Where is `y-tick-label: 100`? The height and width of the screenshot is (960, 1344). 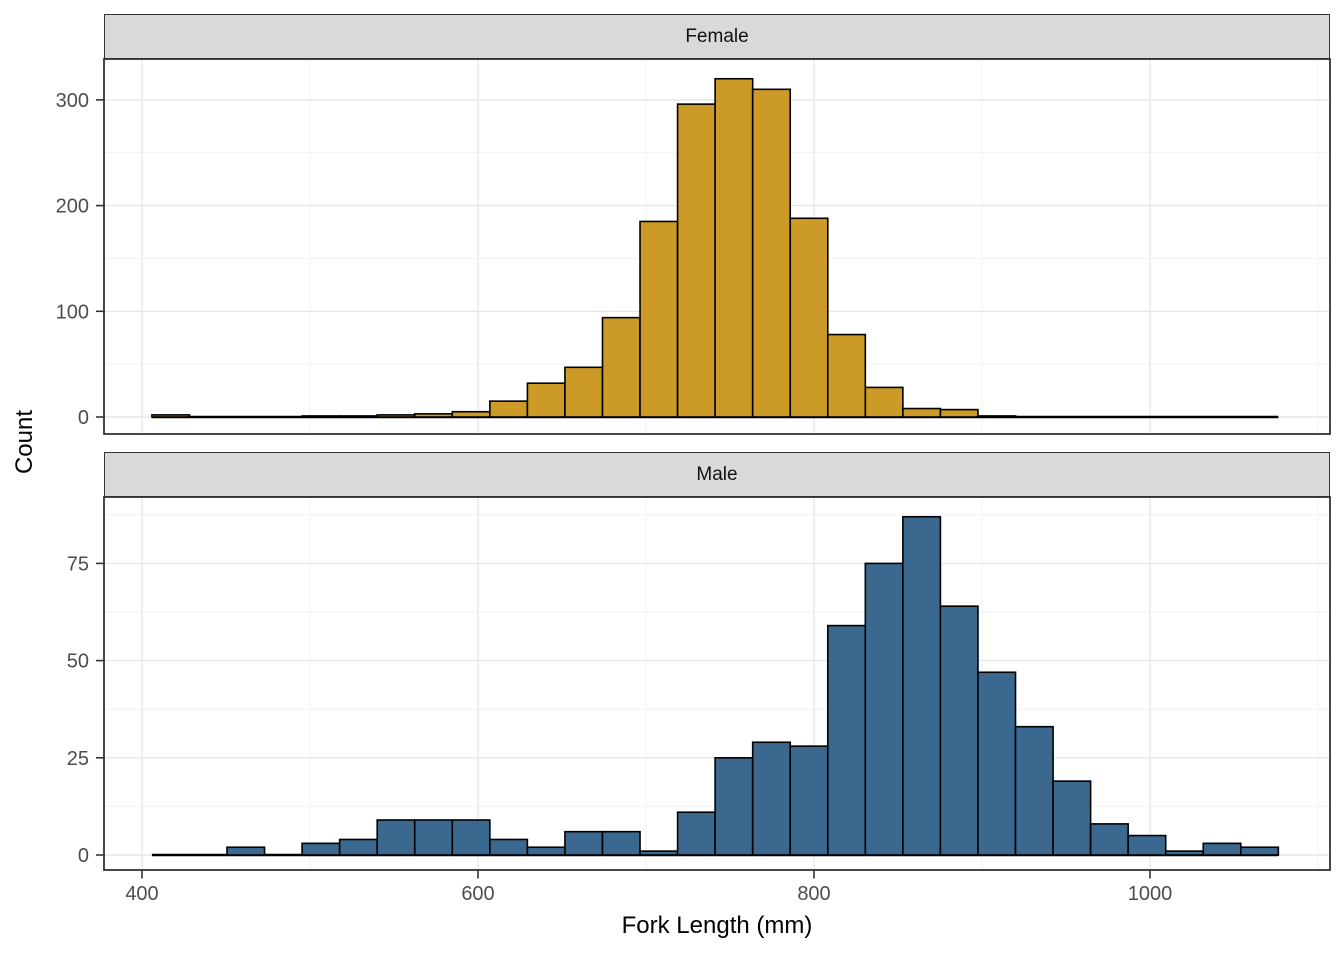 y-tick-label: 100 is located at coordinates (72, 312).